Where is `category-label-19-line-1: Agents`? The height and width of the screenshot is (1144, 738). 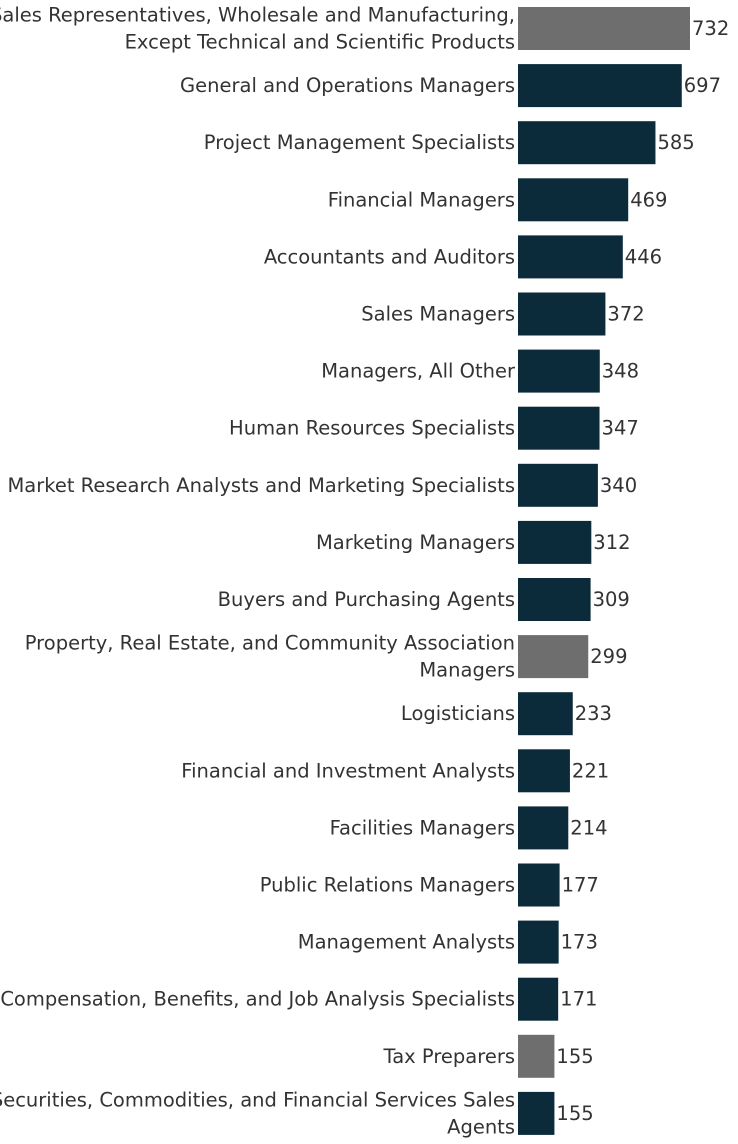
category-label-19-line-1: Agents is located at coordinates (481, 1126).